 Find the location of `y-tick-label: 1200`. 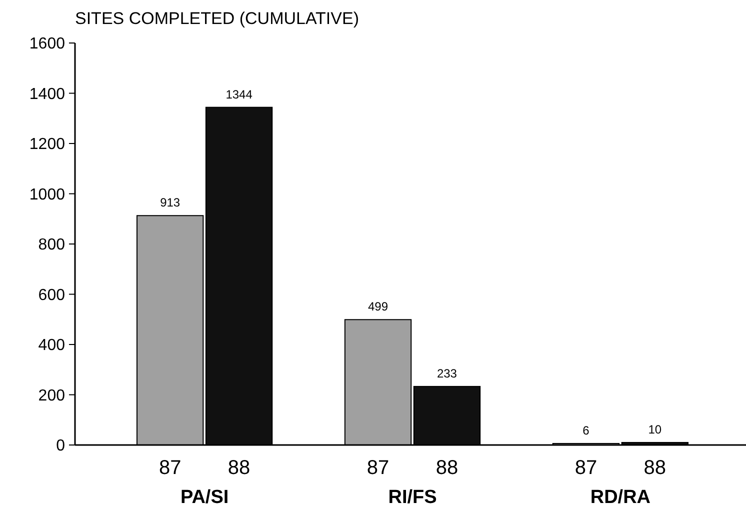

y-tick-label: 1200 is located at coordinates (47, 145).